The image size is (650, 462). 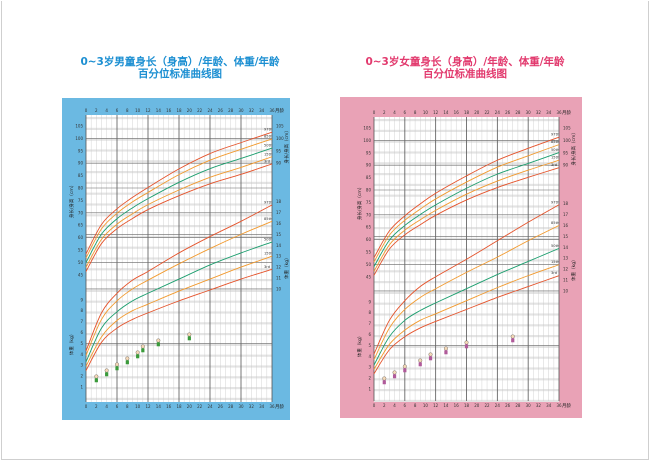 I want to click on weight-tick-label-right: 12, so click(x=279, y=267).